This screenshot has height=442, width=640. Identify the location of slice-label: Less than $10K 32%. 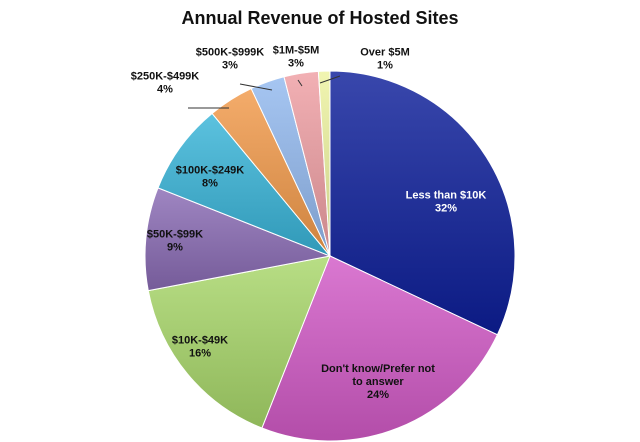
(446, 202).